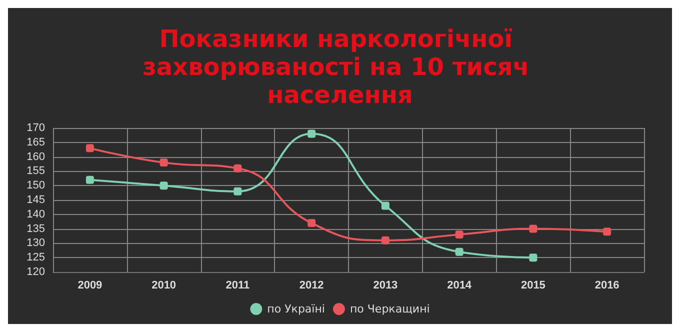  What do you see at coordinates (238, 286) in the screenshot?
I see `x-tick-label: 2011` at bounding box center [238, 286].